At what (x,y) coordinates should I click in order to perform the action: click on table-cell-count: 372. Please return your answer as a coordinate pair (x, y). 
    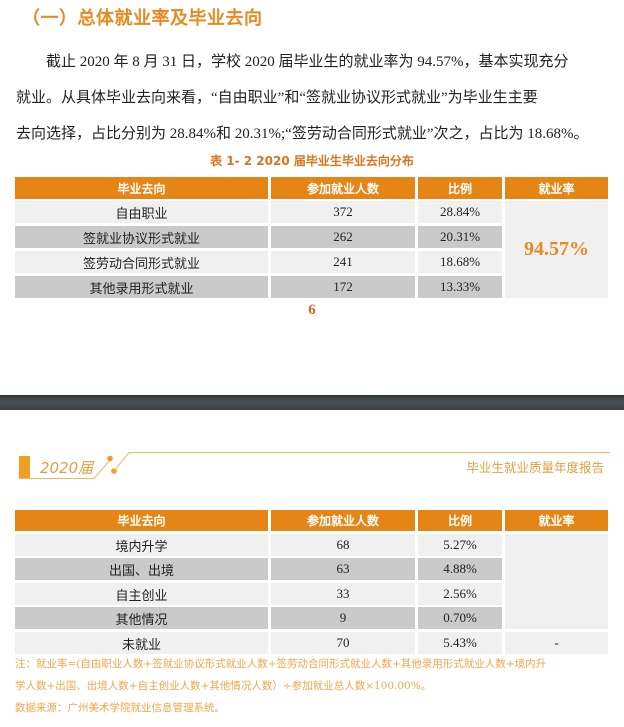
    Looking at the image, I should click on (343, 212).